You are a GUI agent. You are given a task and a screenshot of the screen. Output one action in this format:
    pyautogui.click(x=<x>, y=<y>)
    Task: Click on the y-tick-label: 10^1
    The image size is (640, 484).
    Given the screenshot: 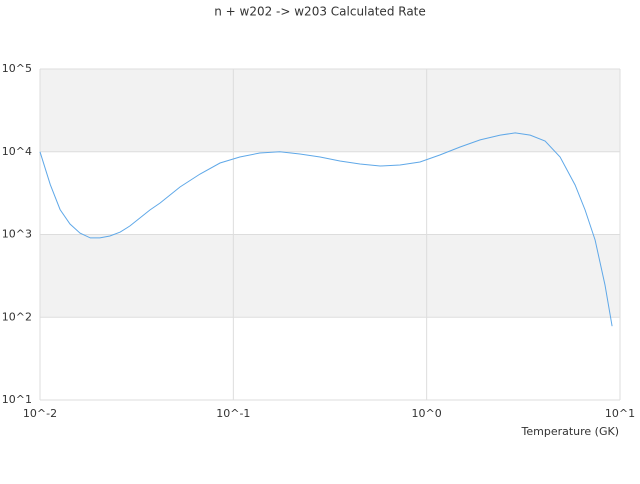 What is the action you would take?
    pyautogui.click(x=17, y=399)
    